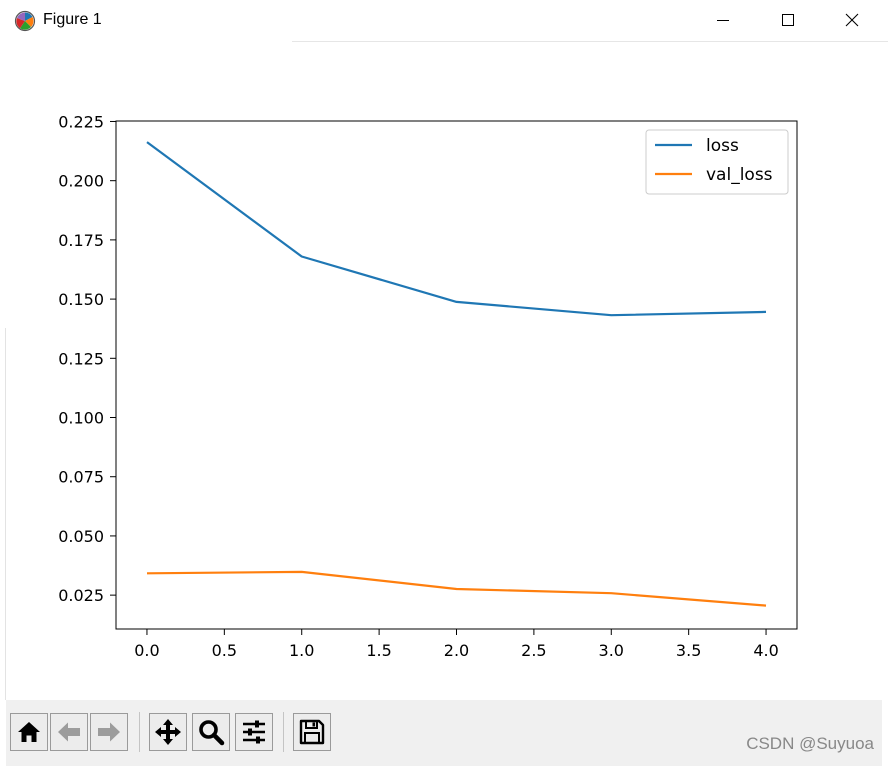 The image size is (888, 766). I want to click on zoom-magnifier-icon, so click(212, 733).